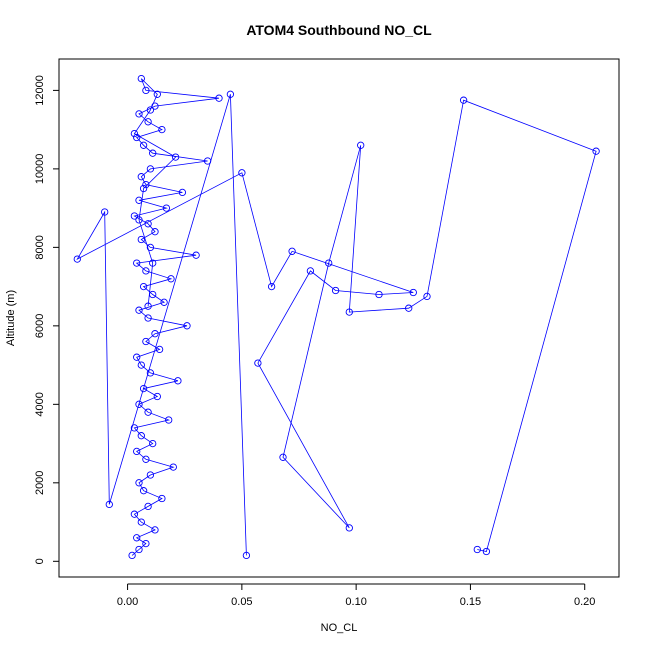 The height and width of the screenshot is (650, 650). What do you see at coordinates (40, 169) in the screenshot?
I see `y-tick-label: 10000` at bounding box center [40, 169].